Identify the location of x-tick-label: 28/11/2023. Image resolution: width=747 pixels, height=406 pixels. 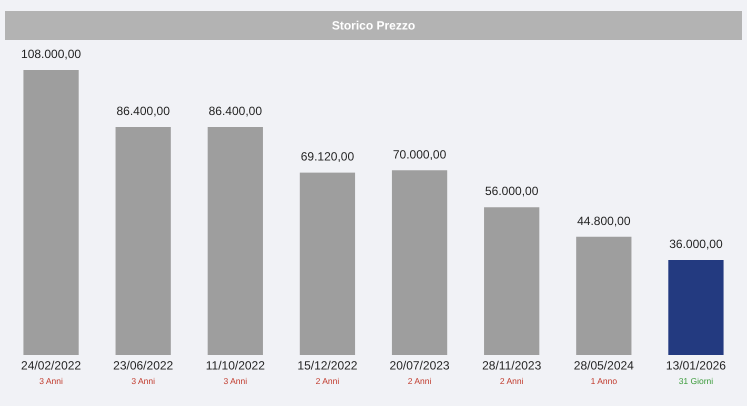
(512, 365).